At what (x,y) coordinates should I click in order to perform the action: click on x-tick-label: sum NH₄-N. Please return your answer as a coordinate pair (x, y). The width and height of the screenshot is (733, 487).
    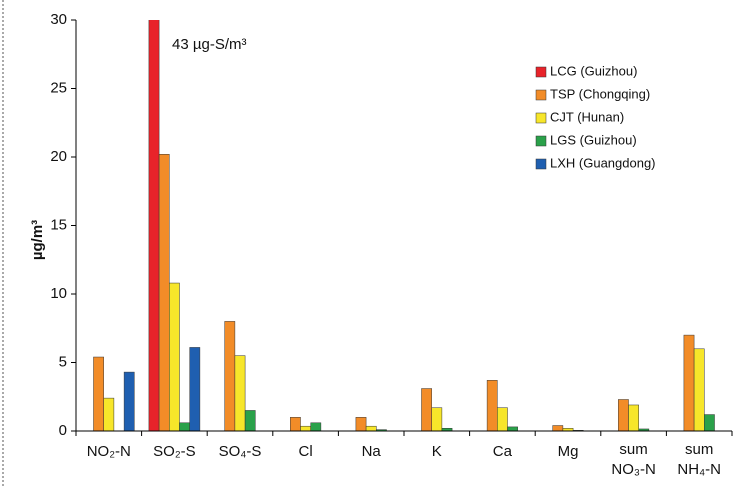
    Looking at the image, I should click on (699, 459).